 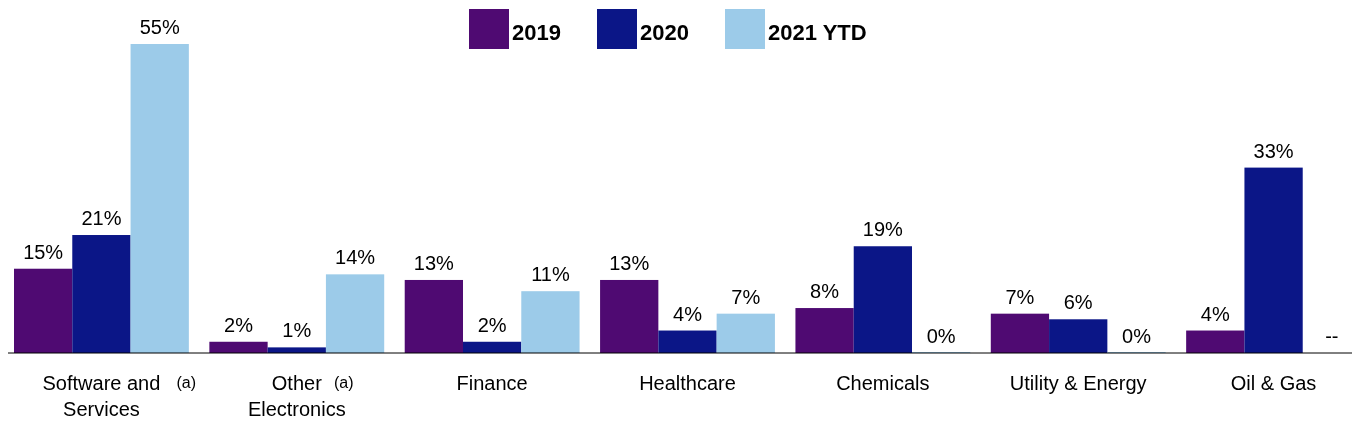 I want to click on x-tick-label: Other(a) Electronics, so click(x=300, y=396).